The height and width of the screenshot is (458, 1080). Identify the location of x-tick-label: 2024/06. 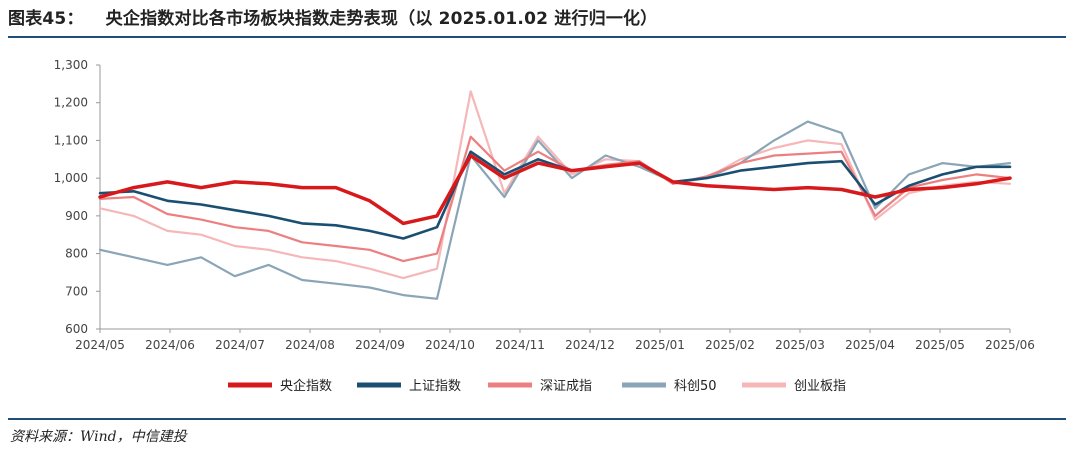
(170, 345).